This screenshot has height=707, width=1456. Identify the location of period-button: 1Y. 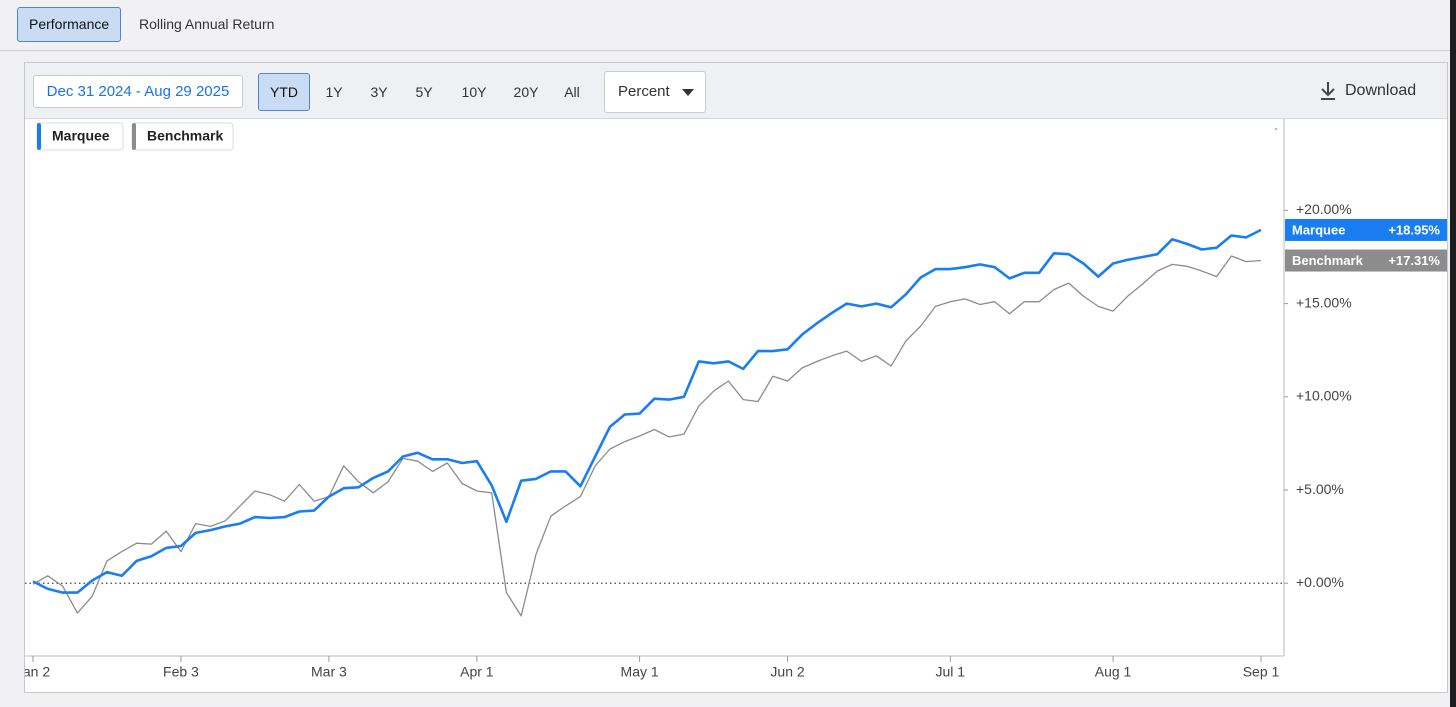
(334, 92).